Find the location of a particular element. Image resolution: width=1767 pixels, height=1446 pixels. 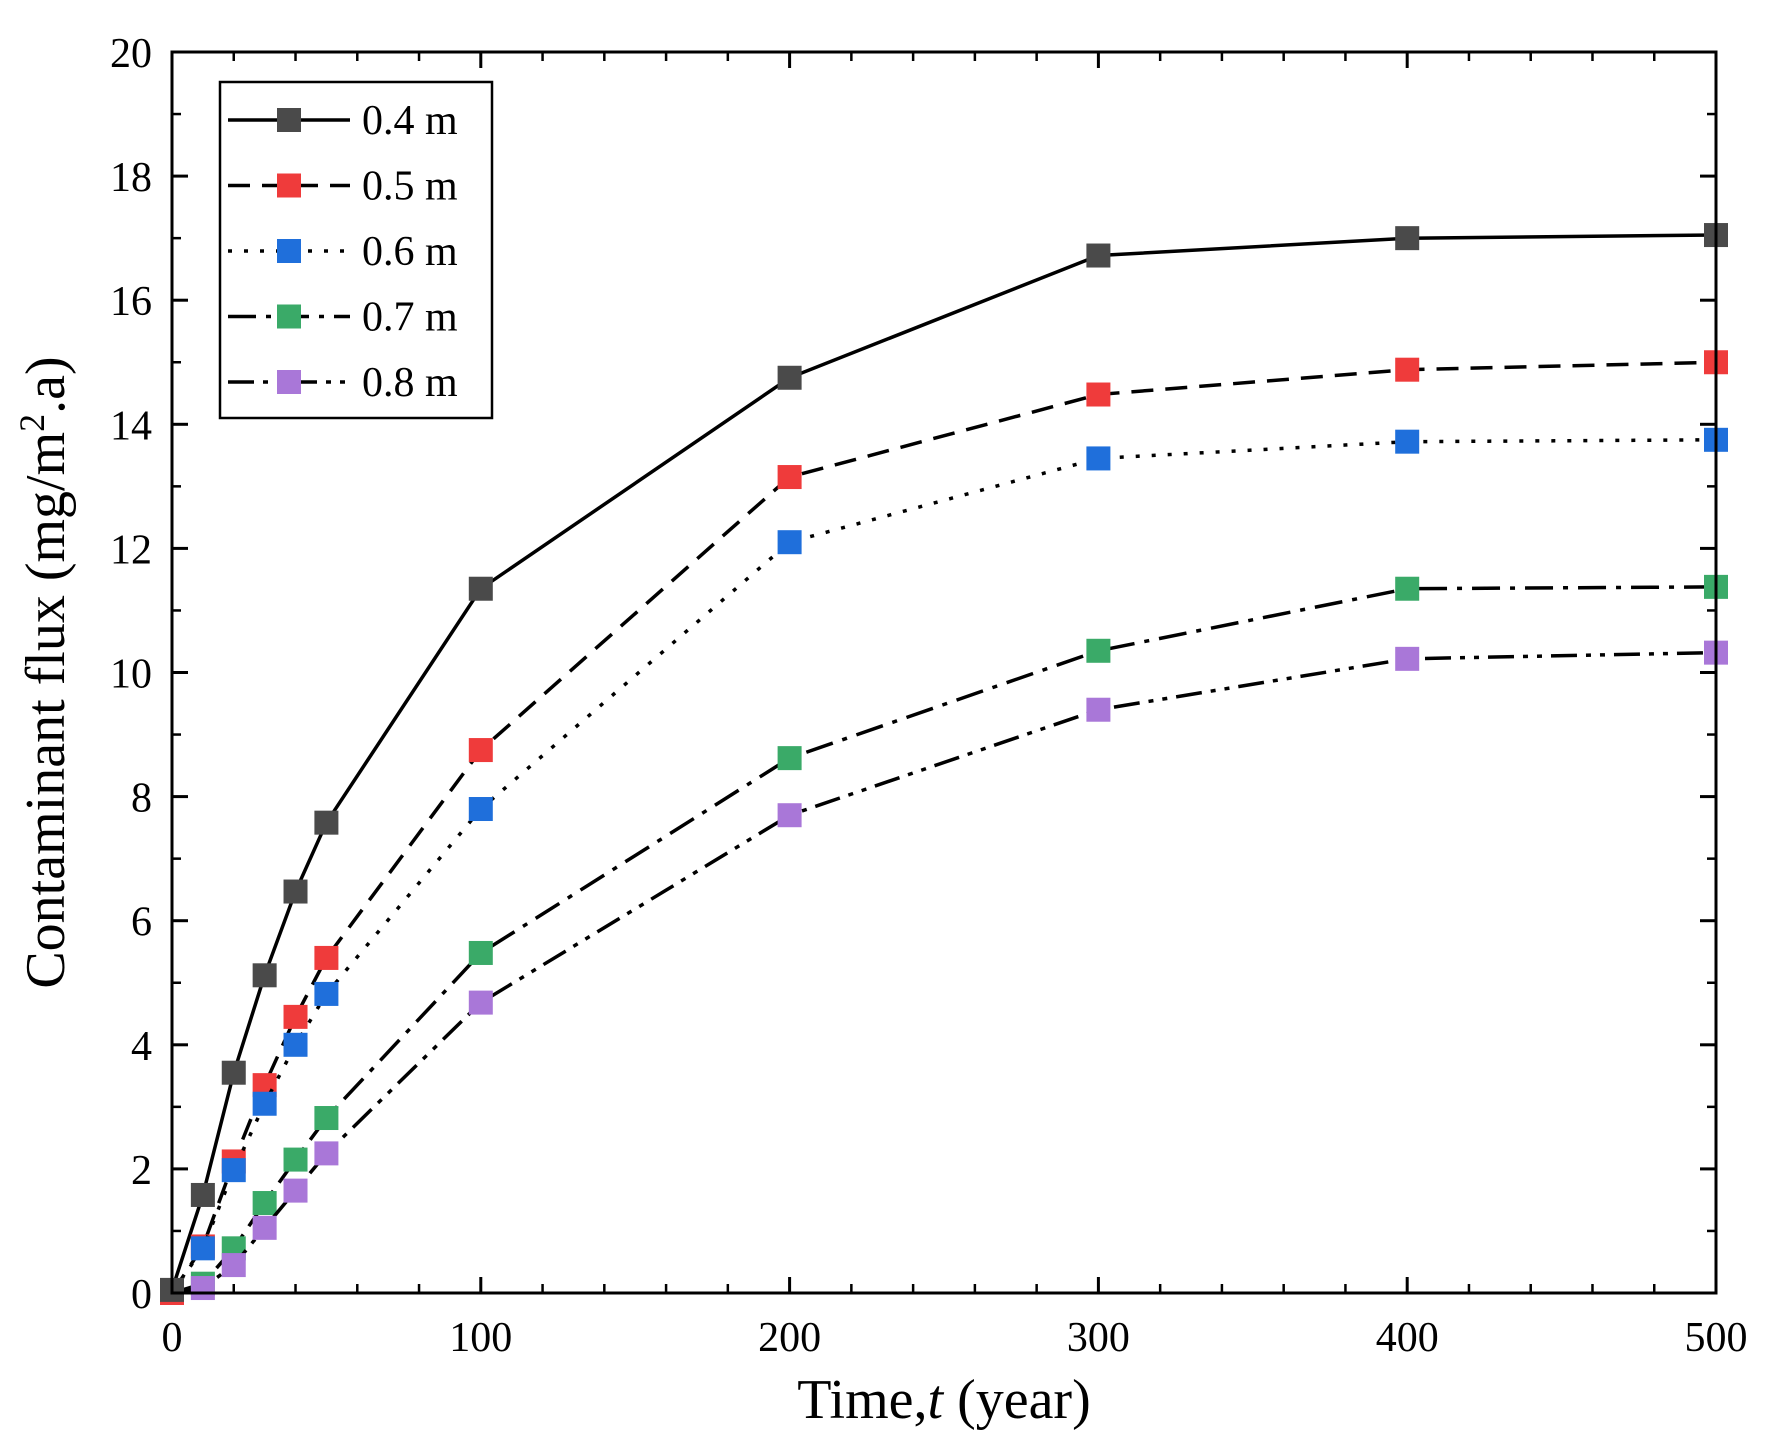

legend-box is located at coordinates (356, 250).